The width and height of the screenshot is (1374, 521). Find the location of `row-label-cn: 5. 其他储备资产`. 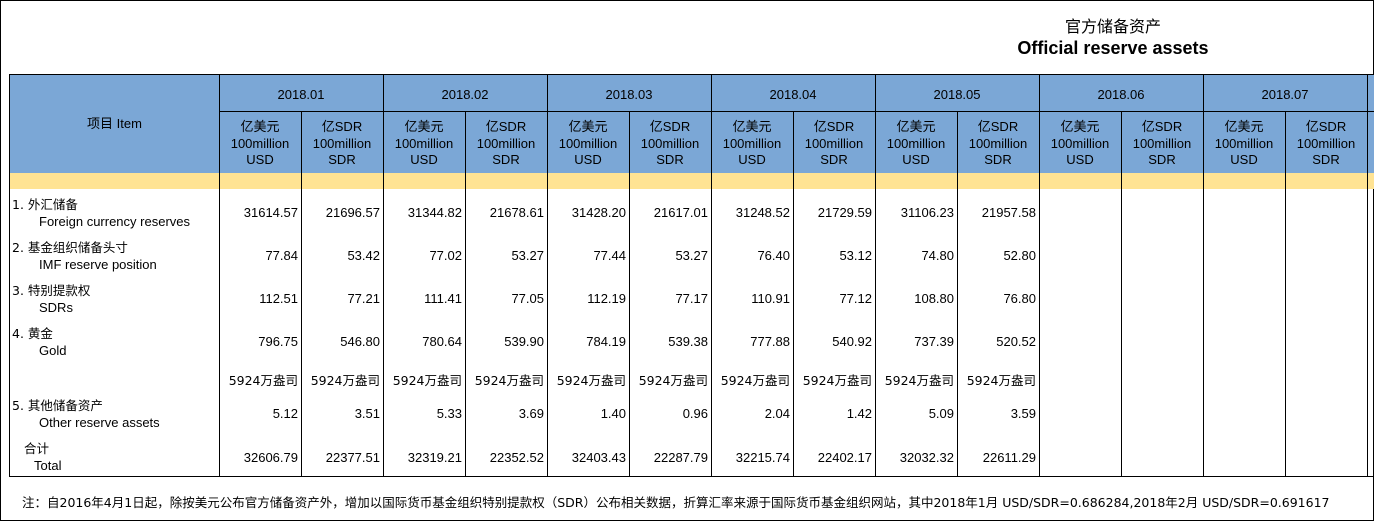

row-label-cn: 5. 其他储备资产 is located at coordinates (57, 405).